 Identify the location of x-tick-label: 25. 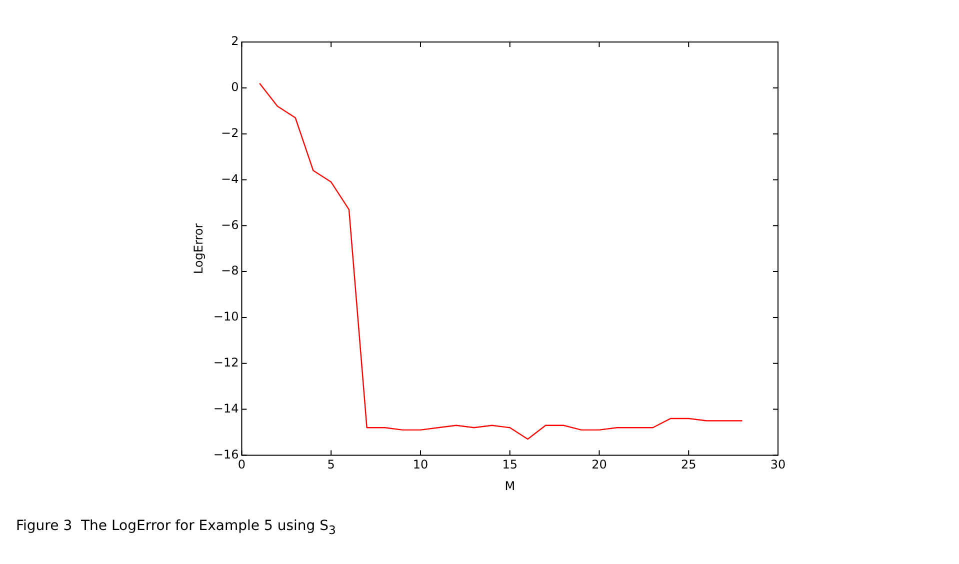
(688, 465).